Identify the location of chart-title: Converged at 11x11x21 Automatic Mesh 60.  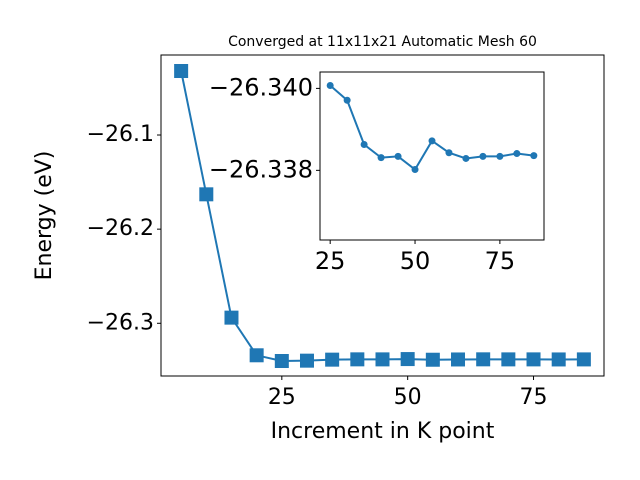
(382, 42).